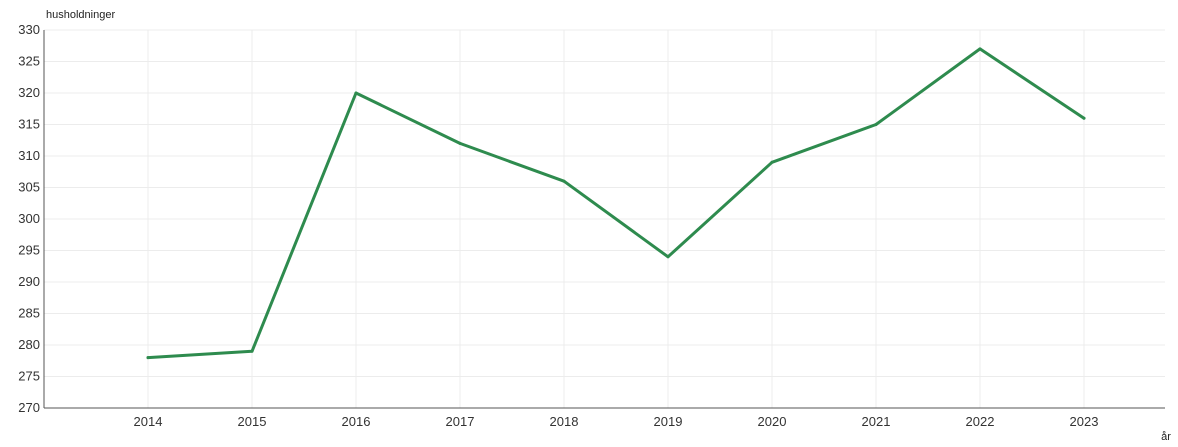  I want to click on y-tick-label: 295, so click(29, 250).